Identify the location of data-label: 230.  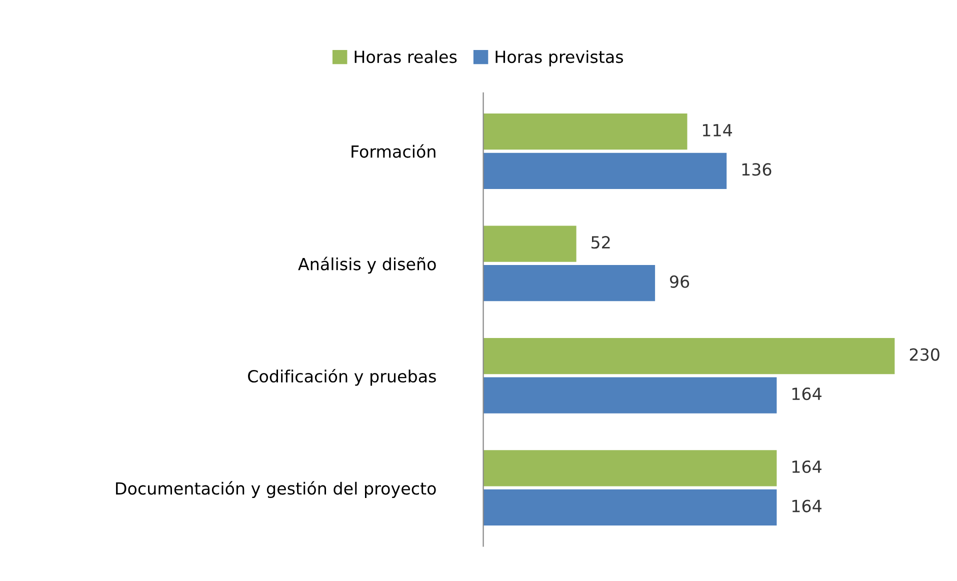
(925, 354).